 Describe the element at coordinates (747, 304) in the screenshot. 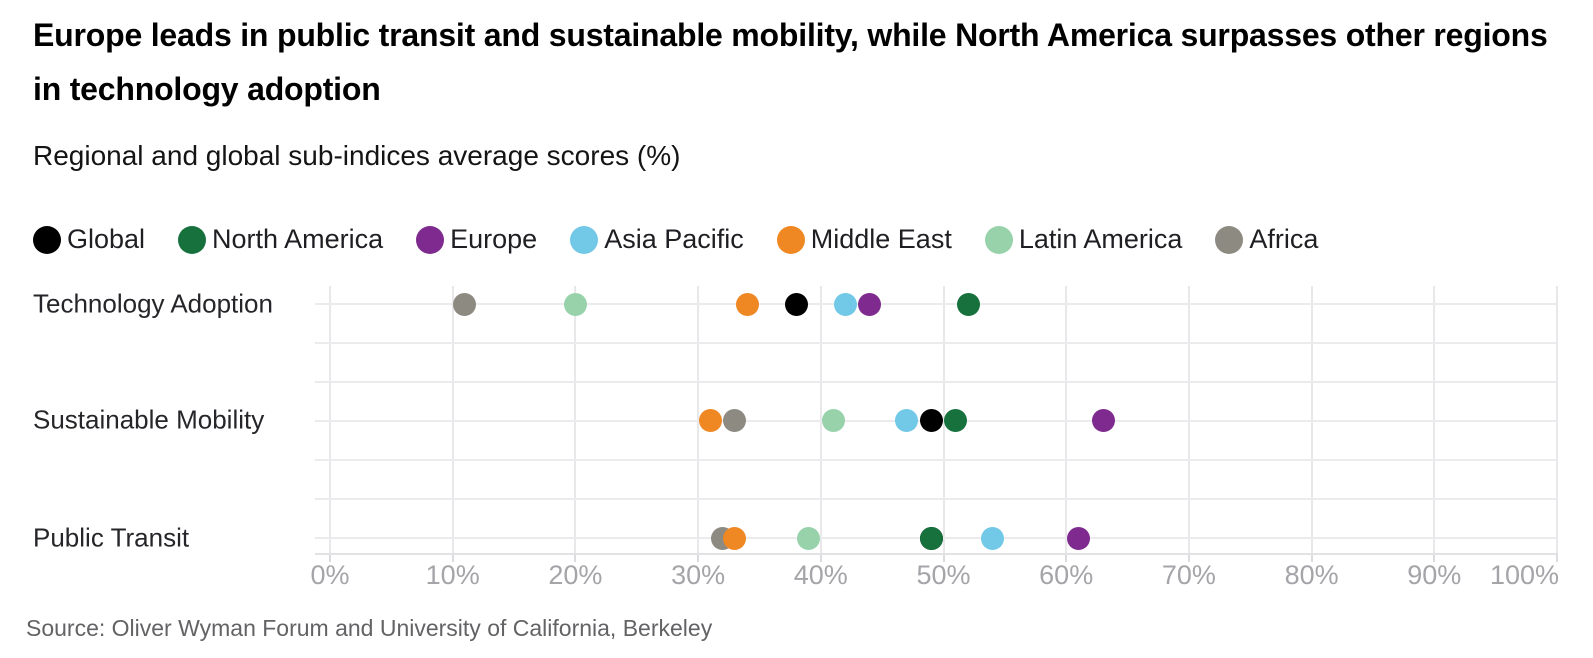

I see `data-point-middle-east-technology-adoption` at that location.